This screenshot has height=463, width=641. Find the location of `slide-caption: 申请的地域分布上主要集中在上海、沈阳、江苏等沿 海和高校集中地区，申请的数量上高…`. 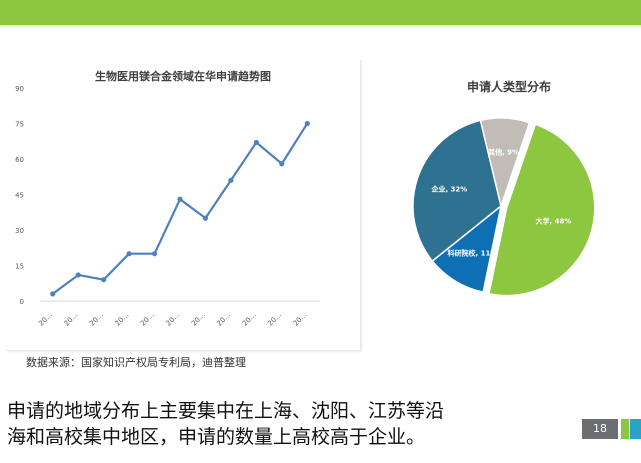

slide-caption: 申请的地域分布上主要集中在上海、沈阳、江苏等沿 海和高校集中地区，申请的数量上高… is located at coordinates (272, 424).